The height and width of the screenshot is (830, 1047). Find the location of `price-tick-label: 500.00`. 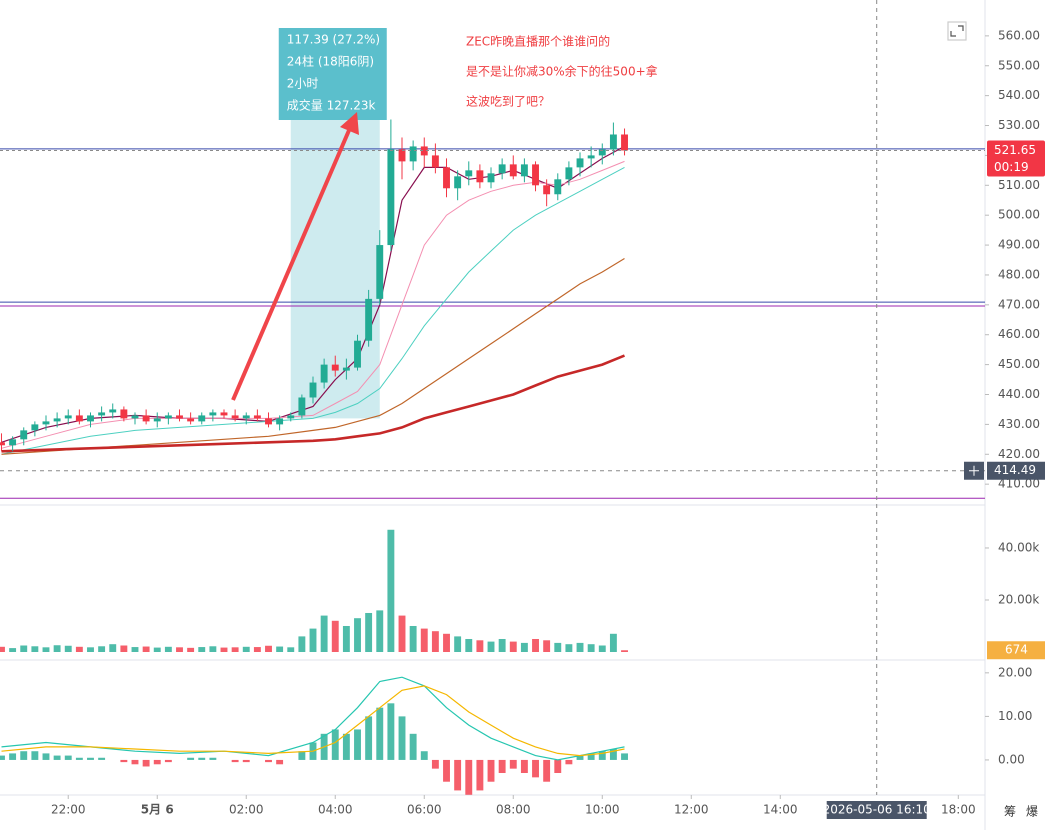

price-tick-label: 500.00 is located at coordinates (1019, 215).